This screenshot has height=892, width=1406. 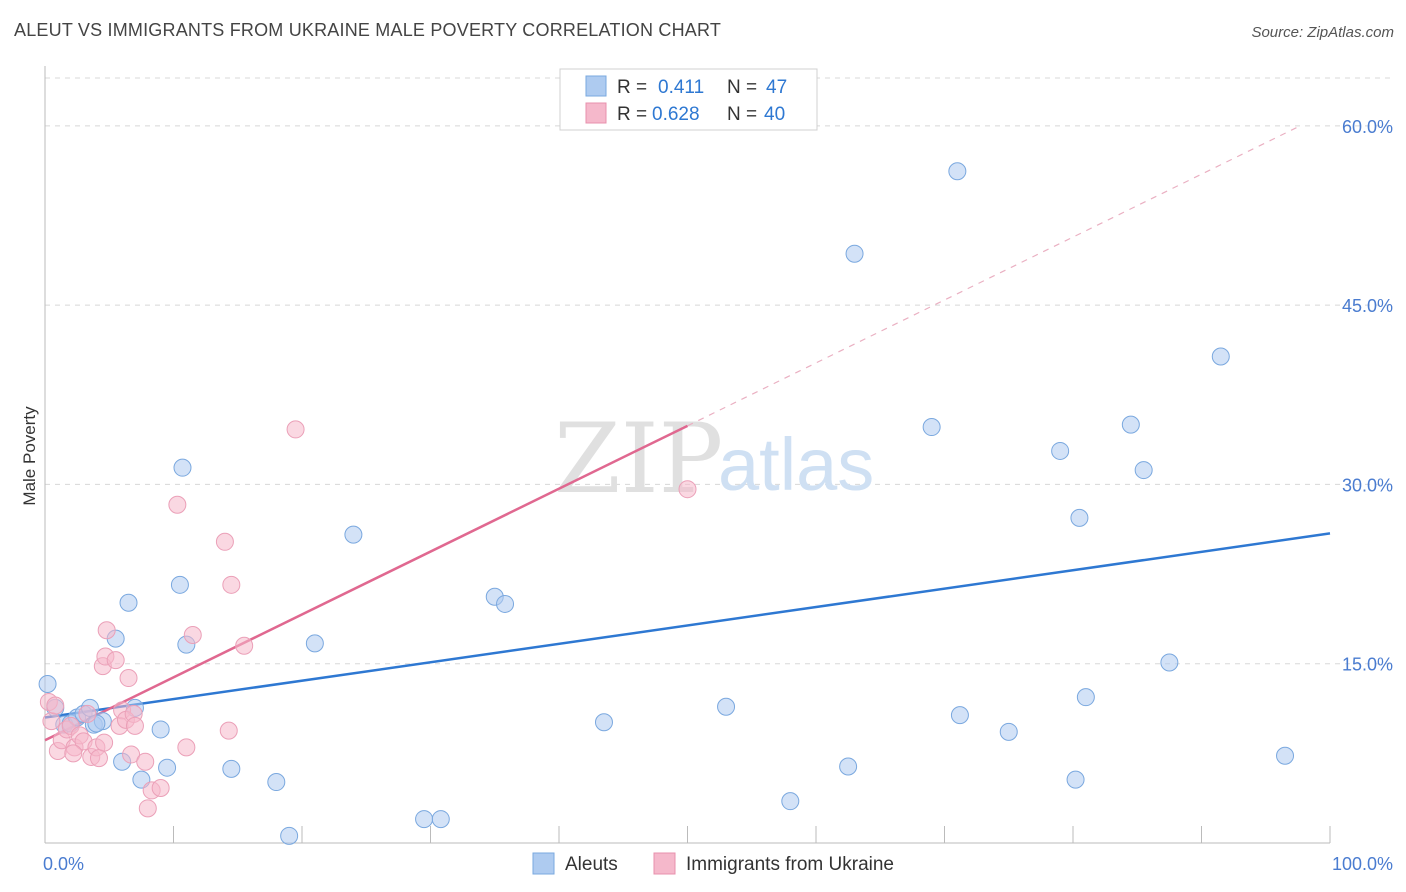 I want to click on y-tick-label: 30.0%, so click(x=1367, y=485).